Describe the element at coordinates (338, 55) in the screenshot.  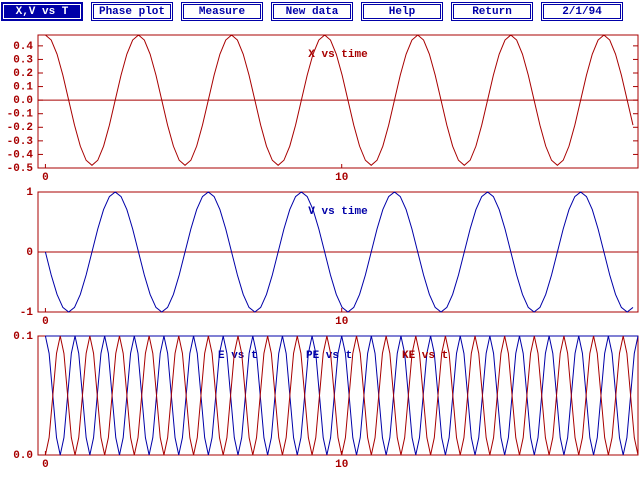
I see `chart-title: X vs time` at that location.